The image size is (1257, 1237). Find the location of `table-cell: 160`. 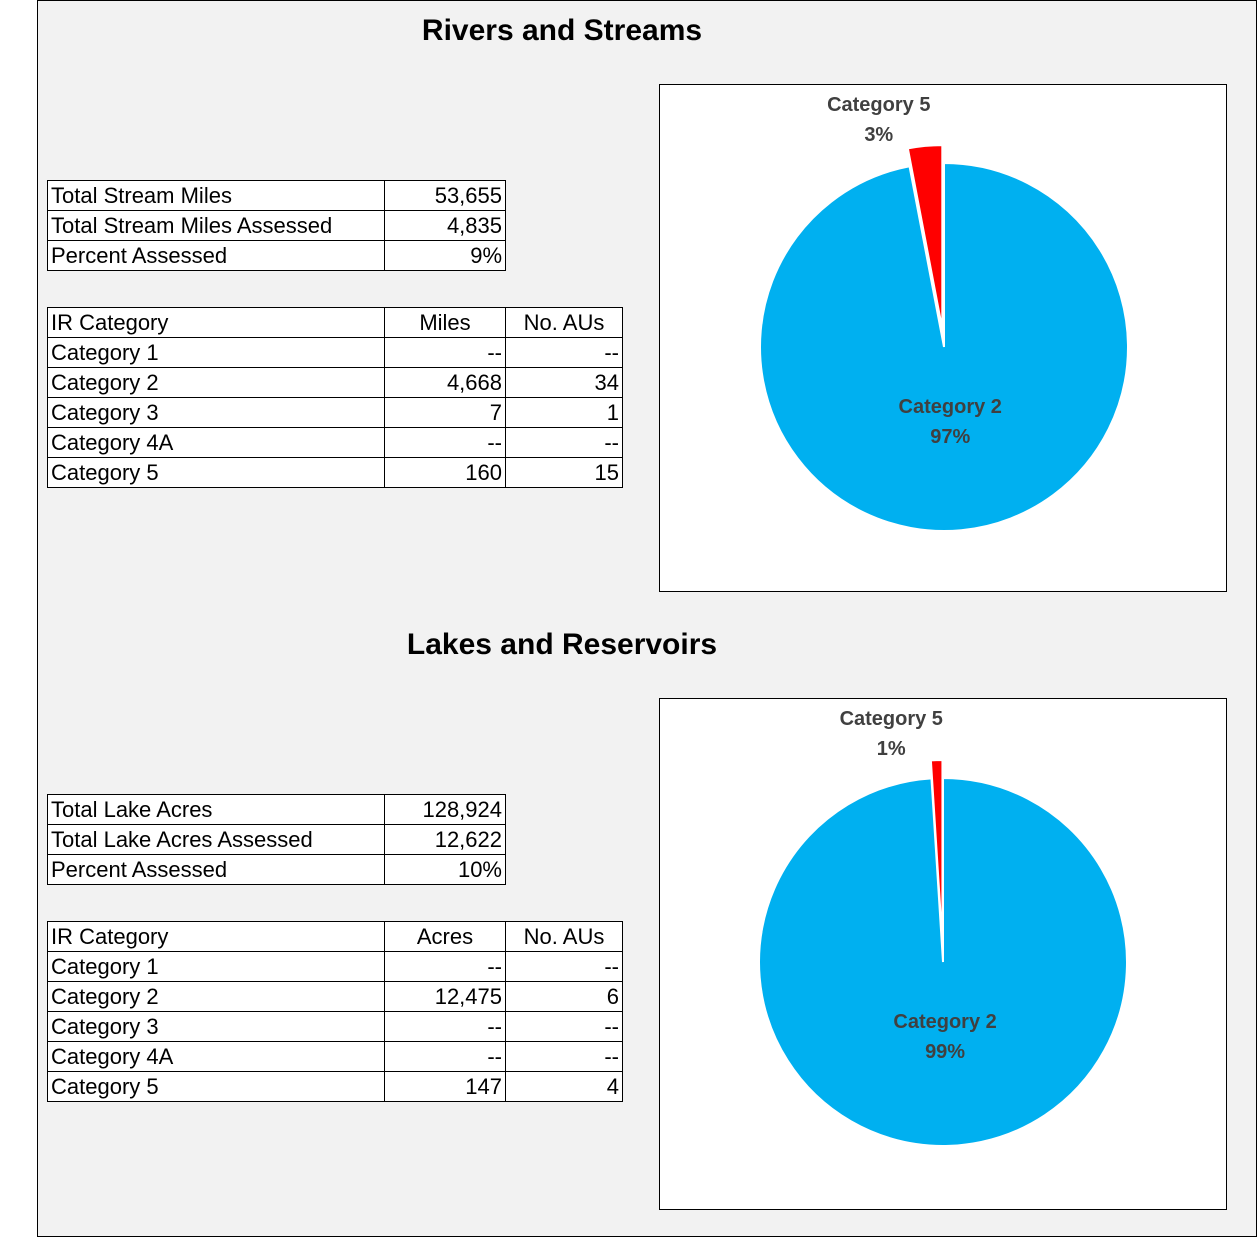

table-cell: 160 is located at coordinates (445, 472).